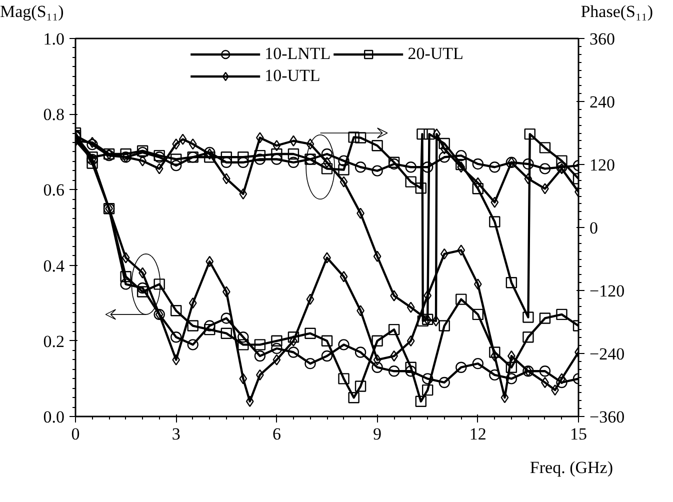 The width and height of the screenshot is (673, 502). What do you see at coordinates (602, 165) in the screenshot?
I see `y2-tick-label: 120` at bounding box center [602, 165].